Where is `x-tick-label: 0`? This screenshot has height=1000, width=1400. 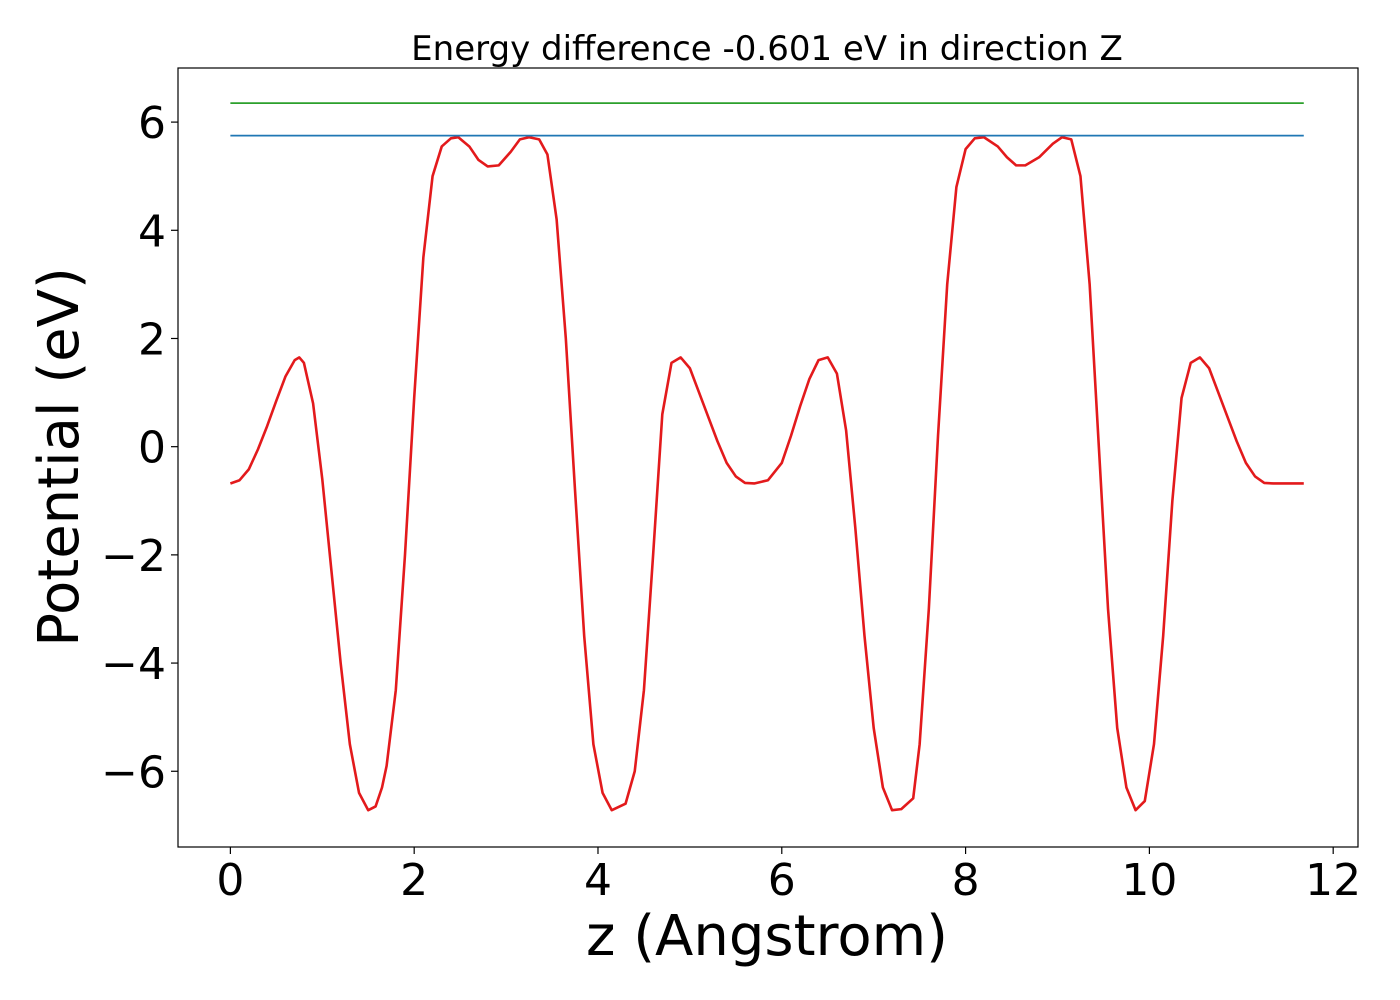 x-tick-label: 0 is located at coordinates (230, 880).